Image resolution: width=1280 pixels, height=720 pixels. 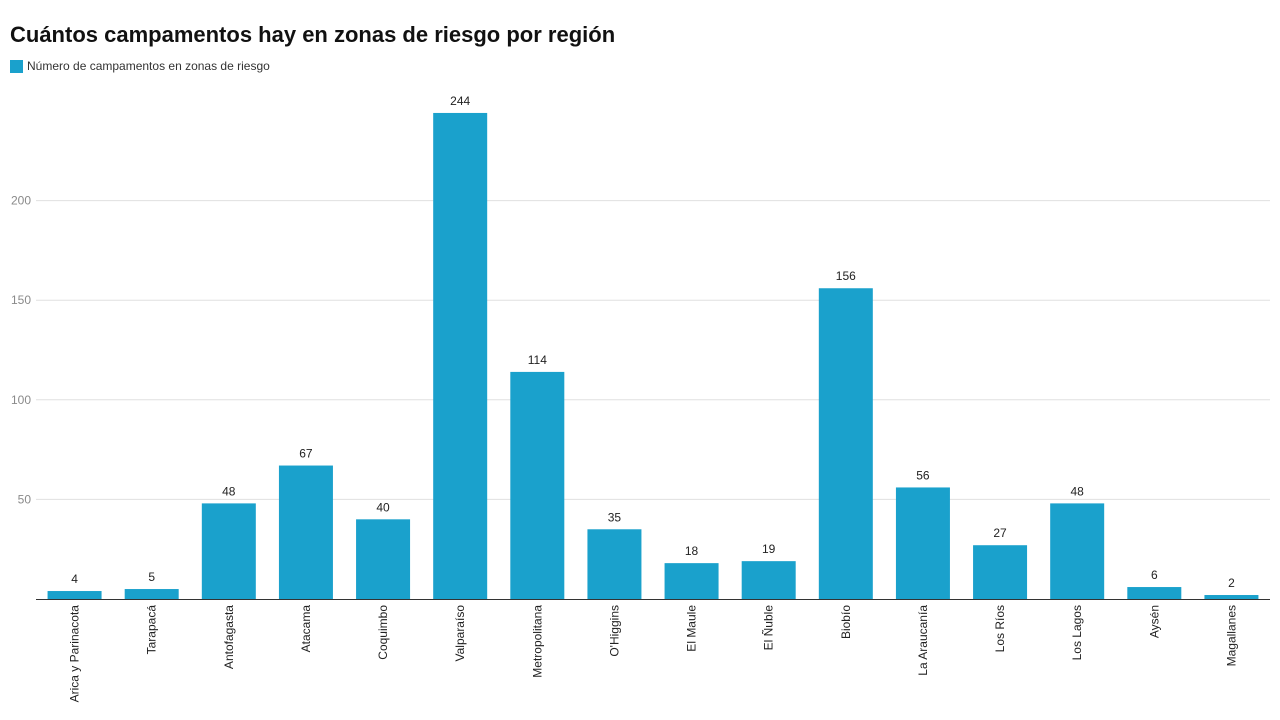 What do you see at coordinates (21, 400) in the screenshot?
I see `y-tick-label-100: 100` at bounding box center [21, 400].